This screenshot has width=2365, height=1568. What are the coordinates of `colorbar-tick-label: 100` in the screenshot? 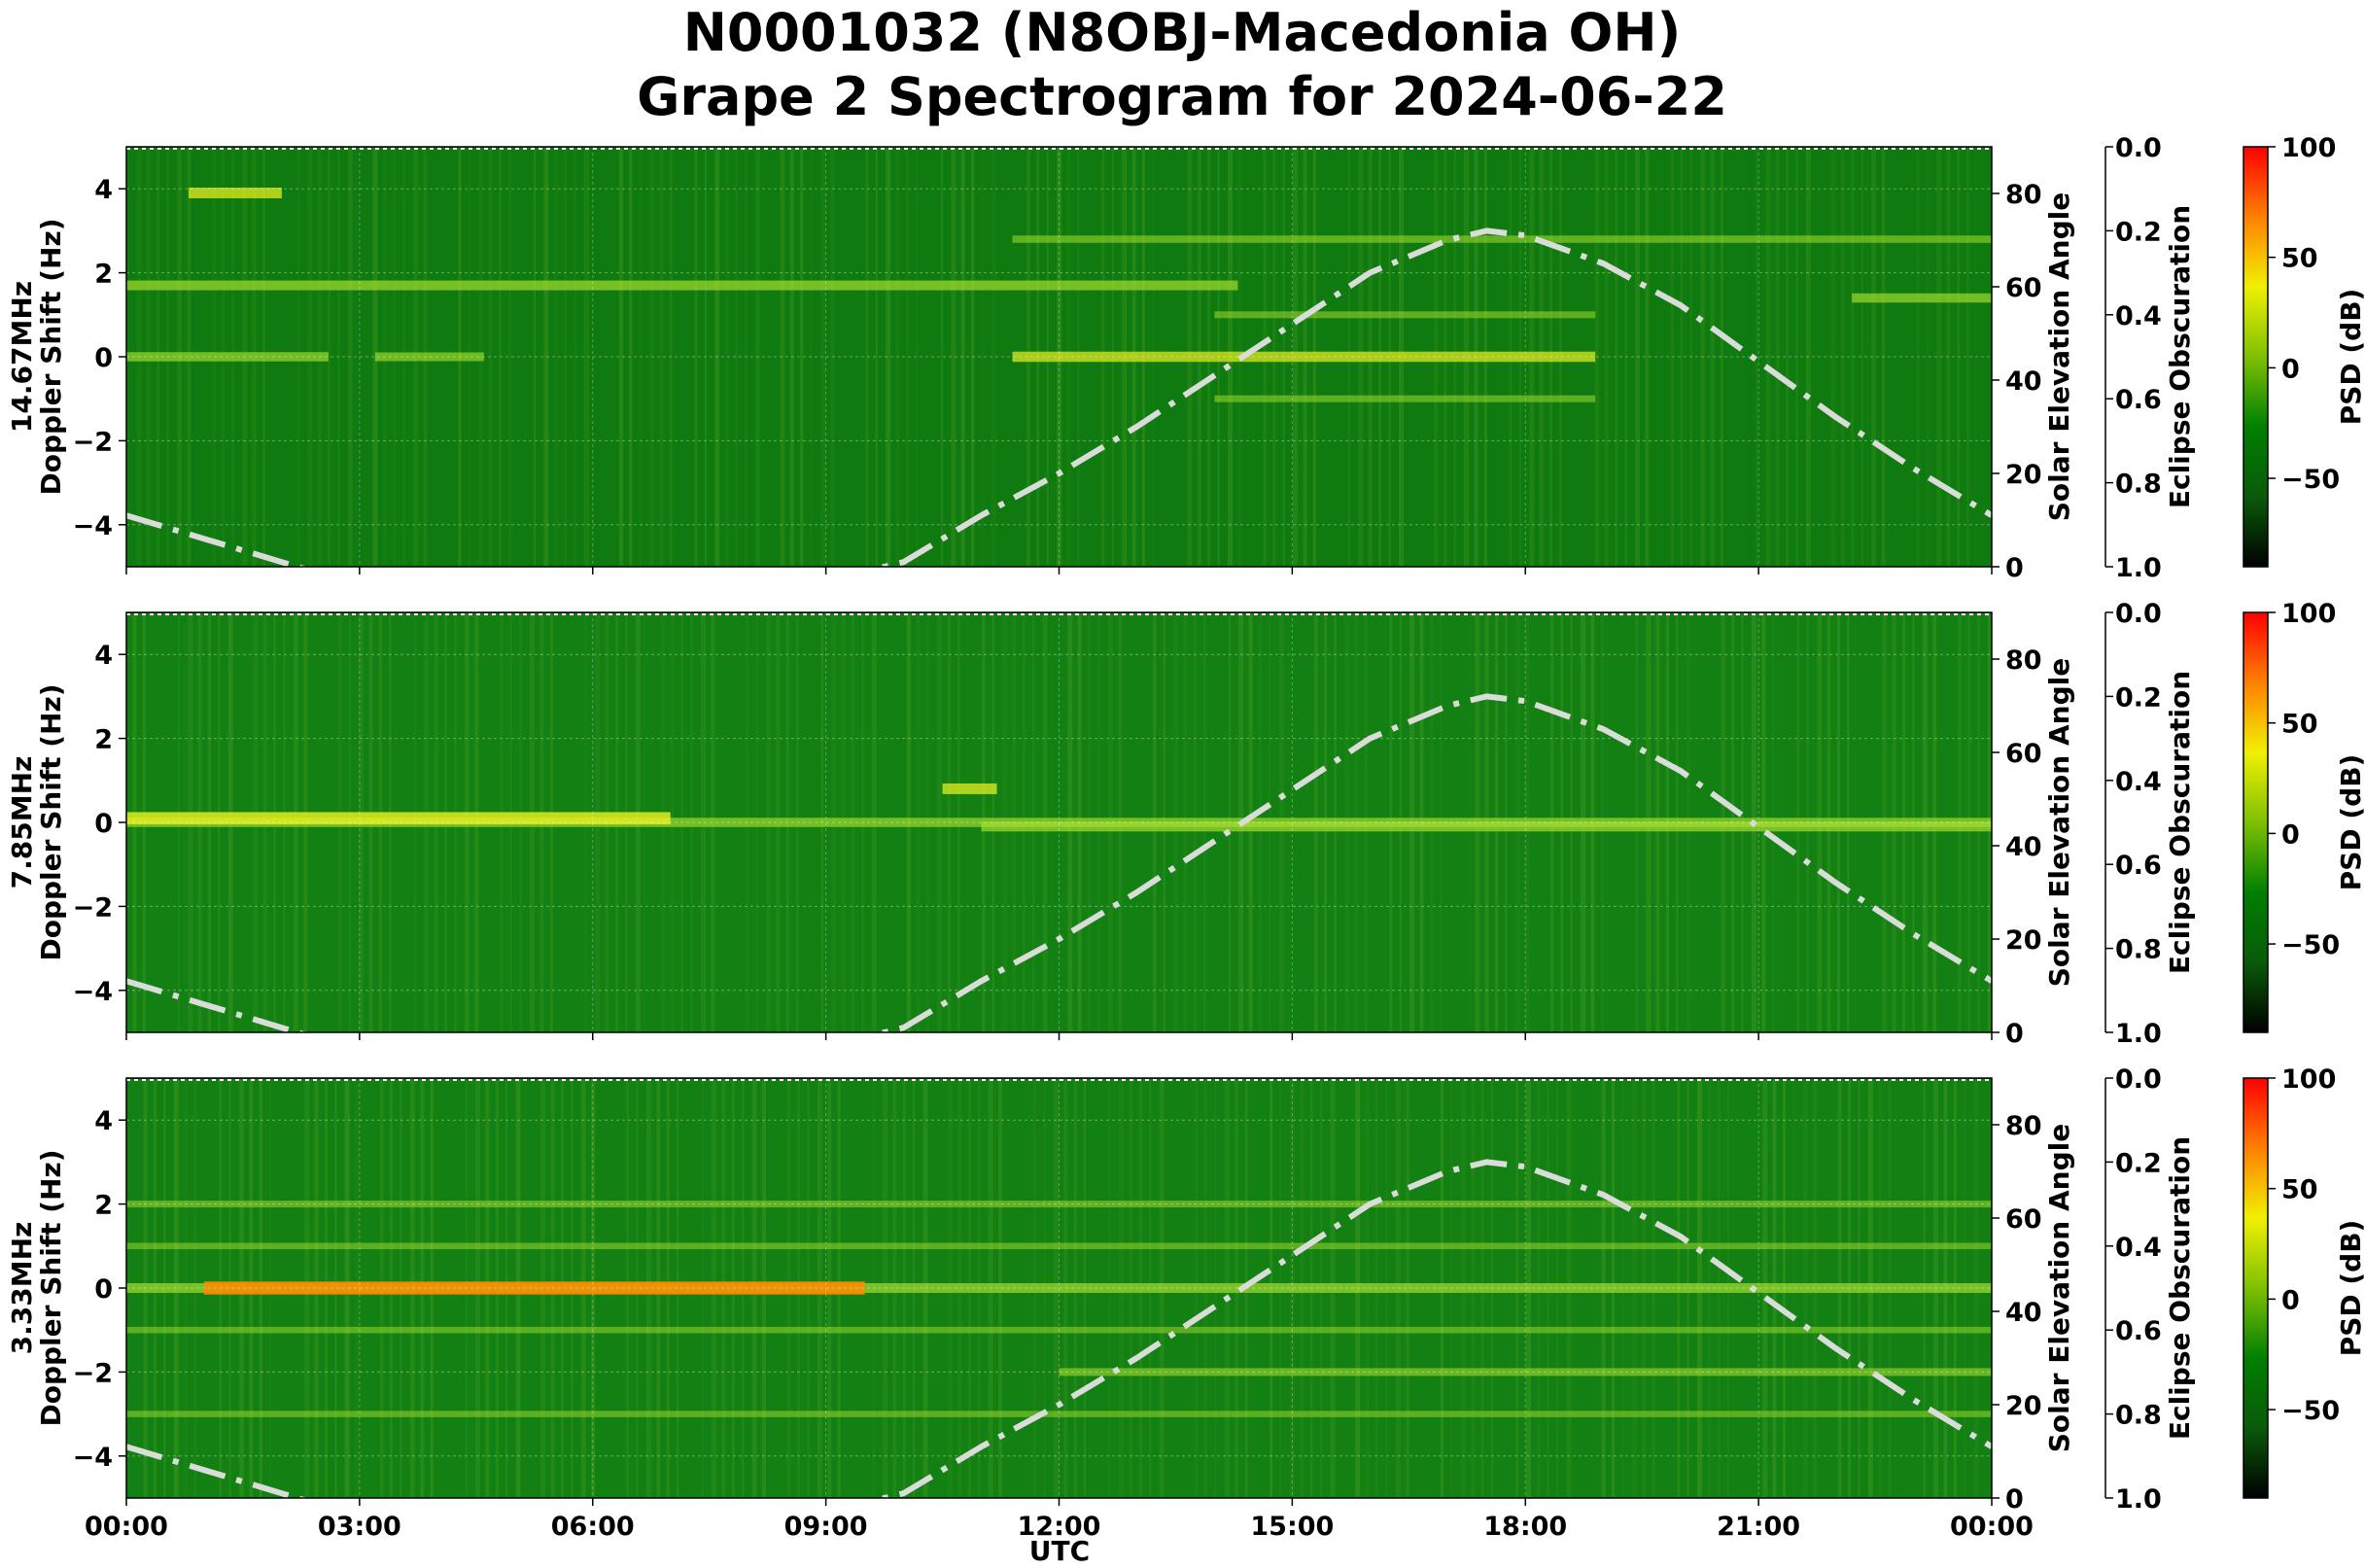 It's located at (2308, 1079).